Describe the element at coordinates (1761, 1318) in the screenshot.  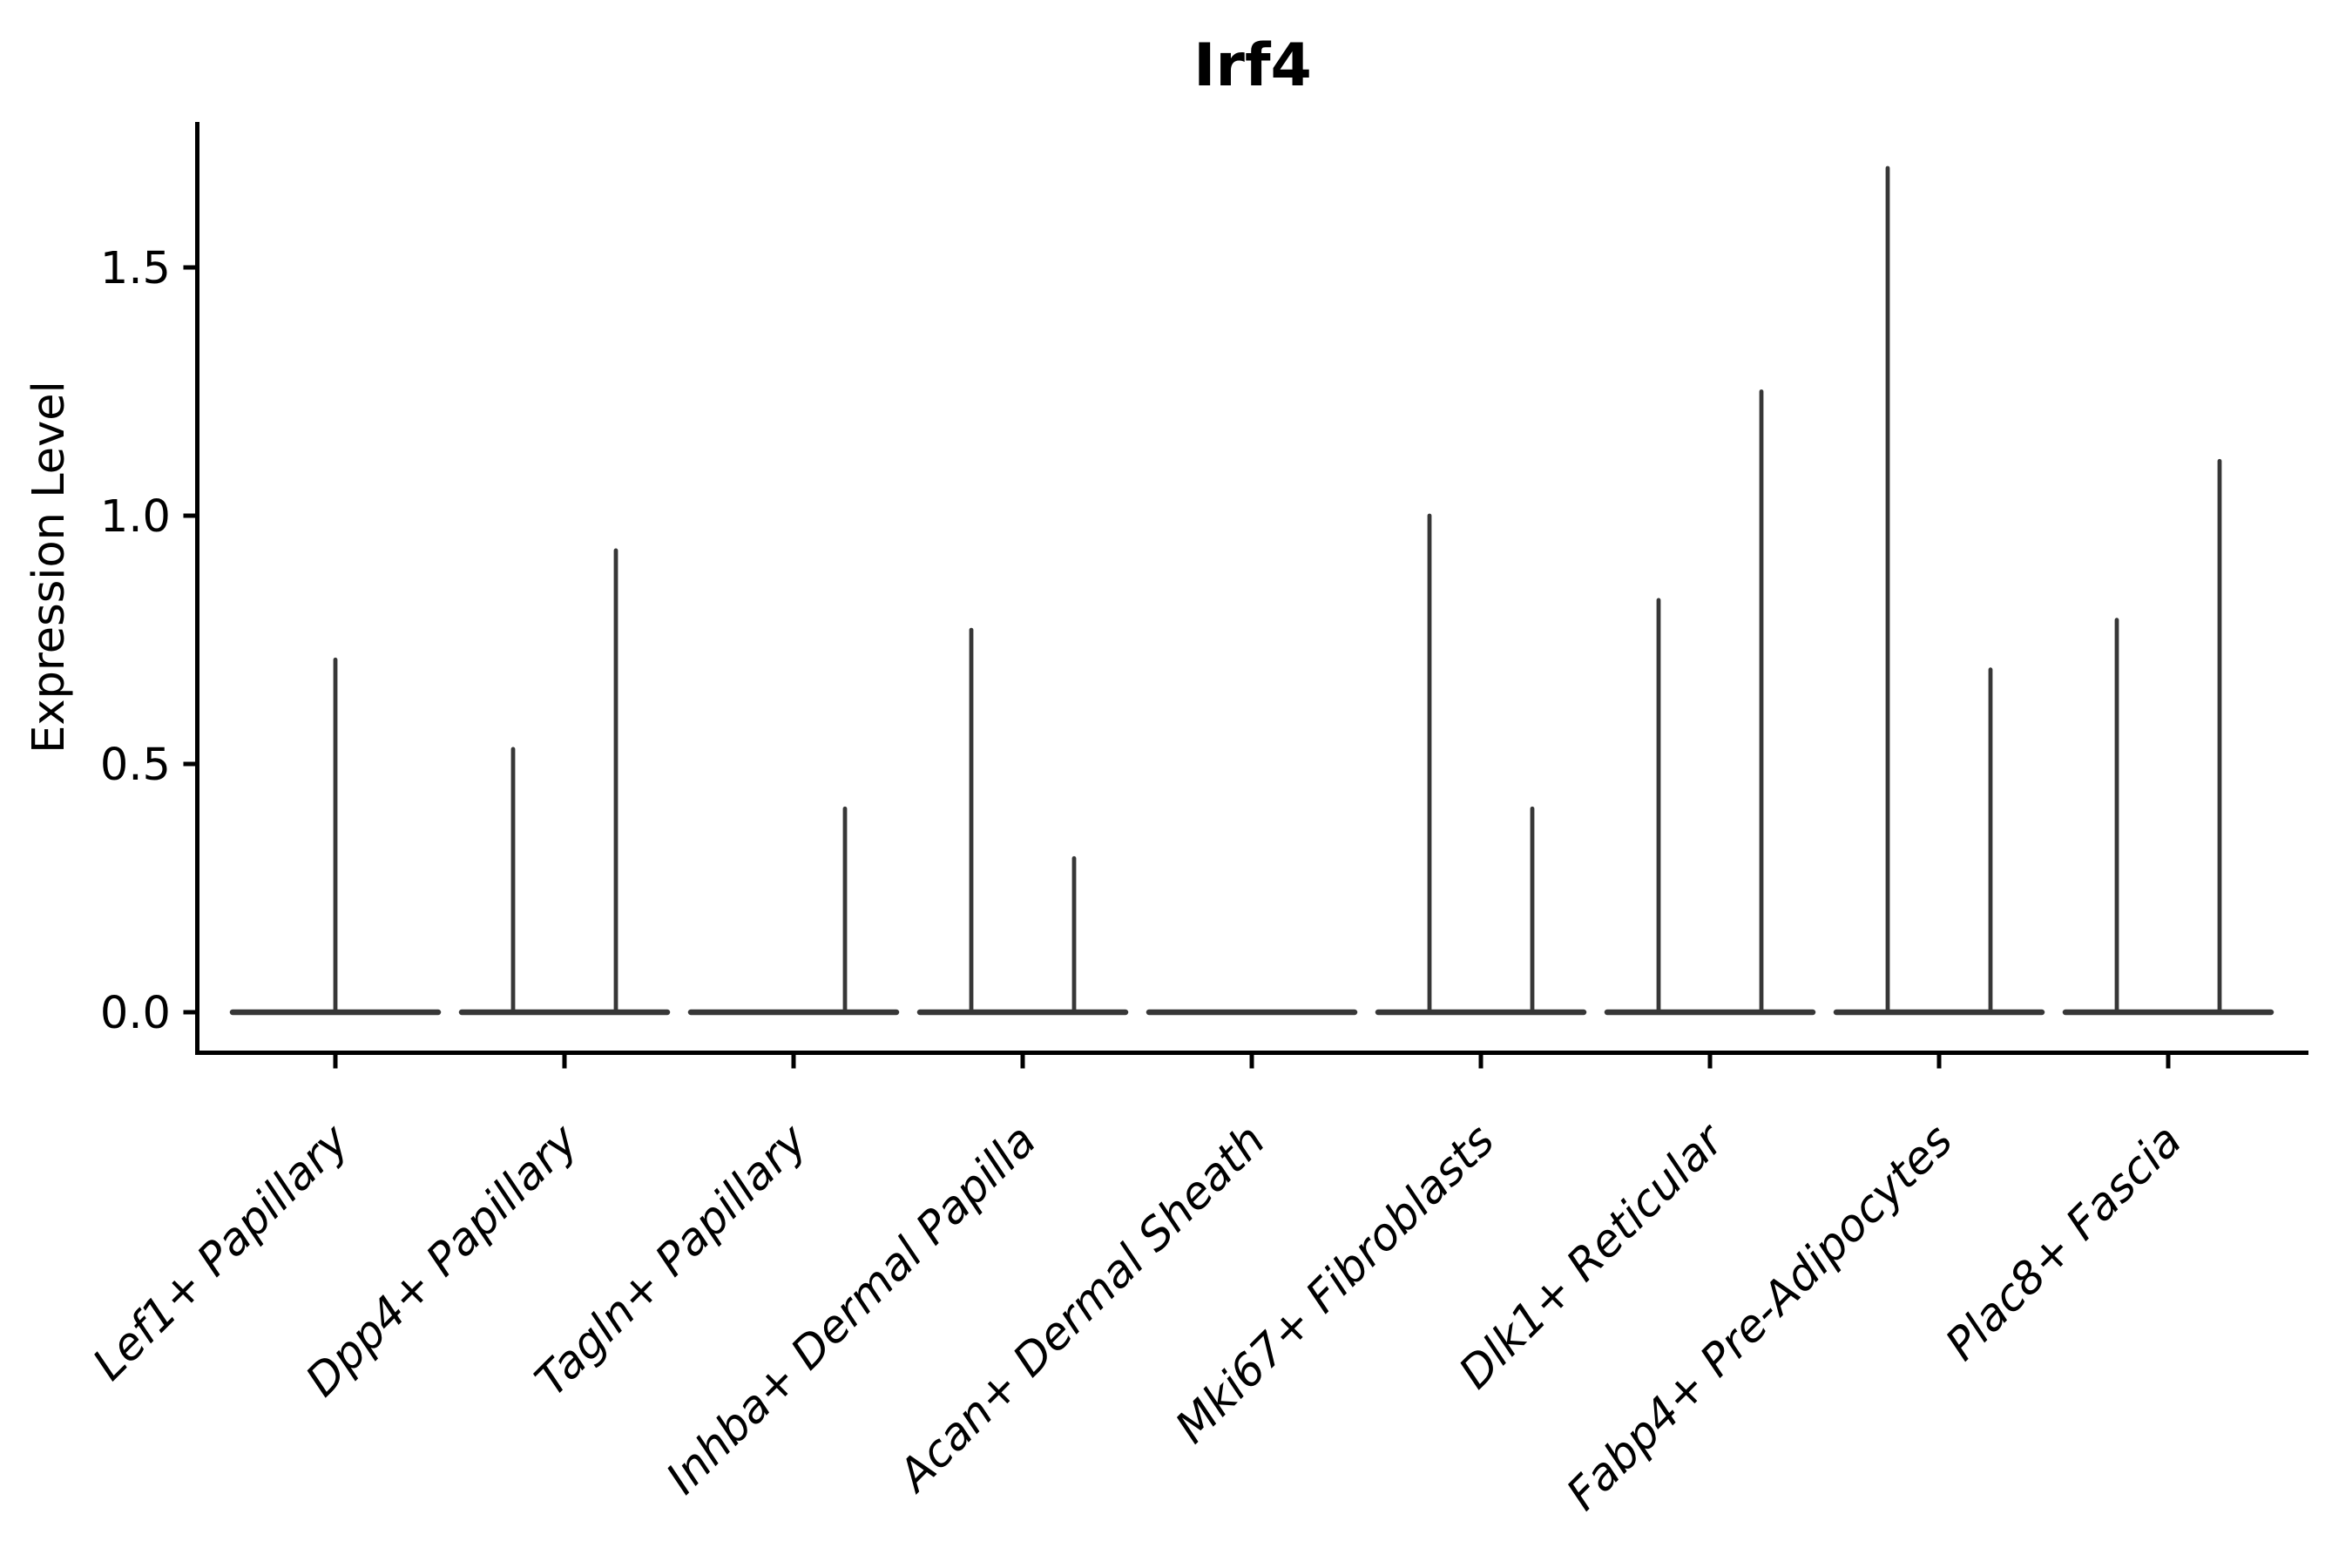
I see `x-tick-label: Fabp4+ Pre-Adipocytes` at that location.